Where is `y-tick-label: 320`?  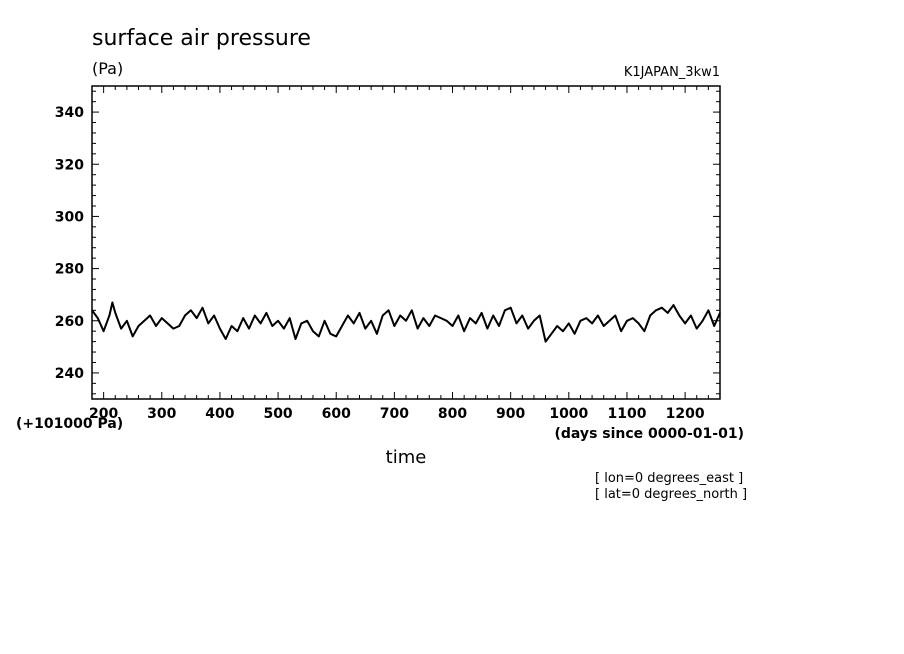
y-tick-label: 320 is located at coordinates (69, 165).